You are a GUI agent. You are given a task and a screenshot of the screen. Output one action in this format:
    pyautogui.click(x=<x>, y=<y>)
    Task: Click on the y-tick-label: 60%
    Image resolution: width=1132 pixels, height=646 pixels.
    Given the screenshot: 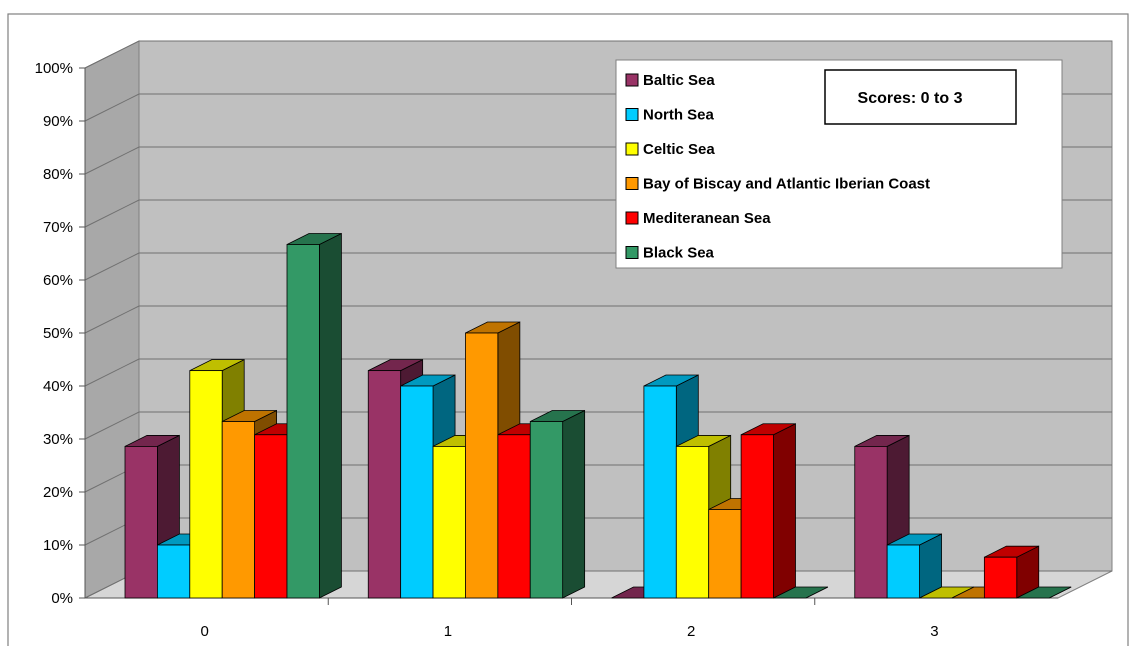 What is the action you would take?
    pyautogui.click(x=58, y=280)
    